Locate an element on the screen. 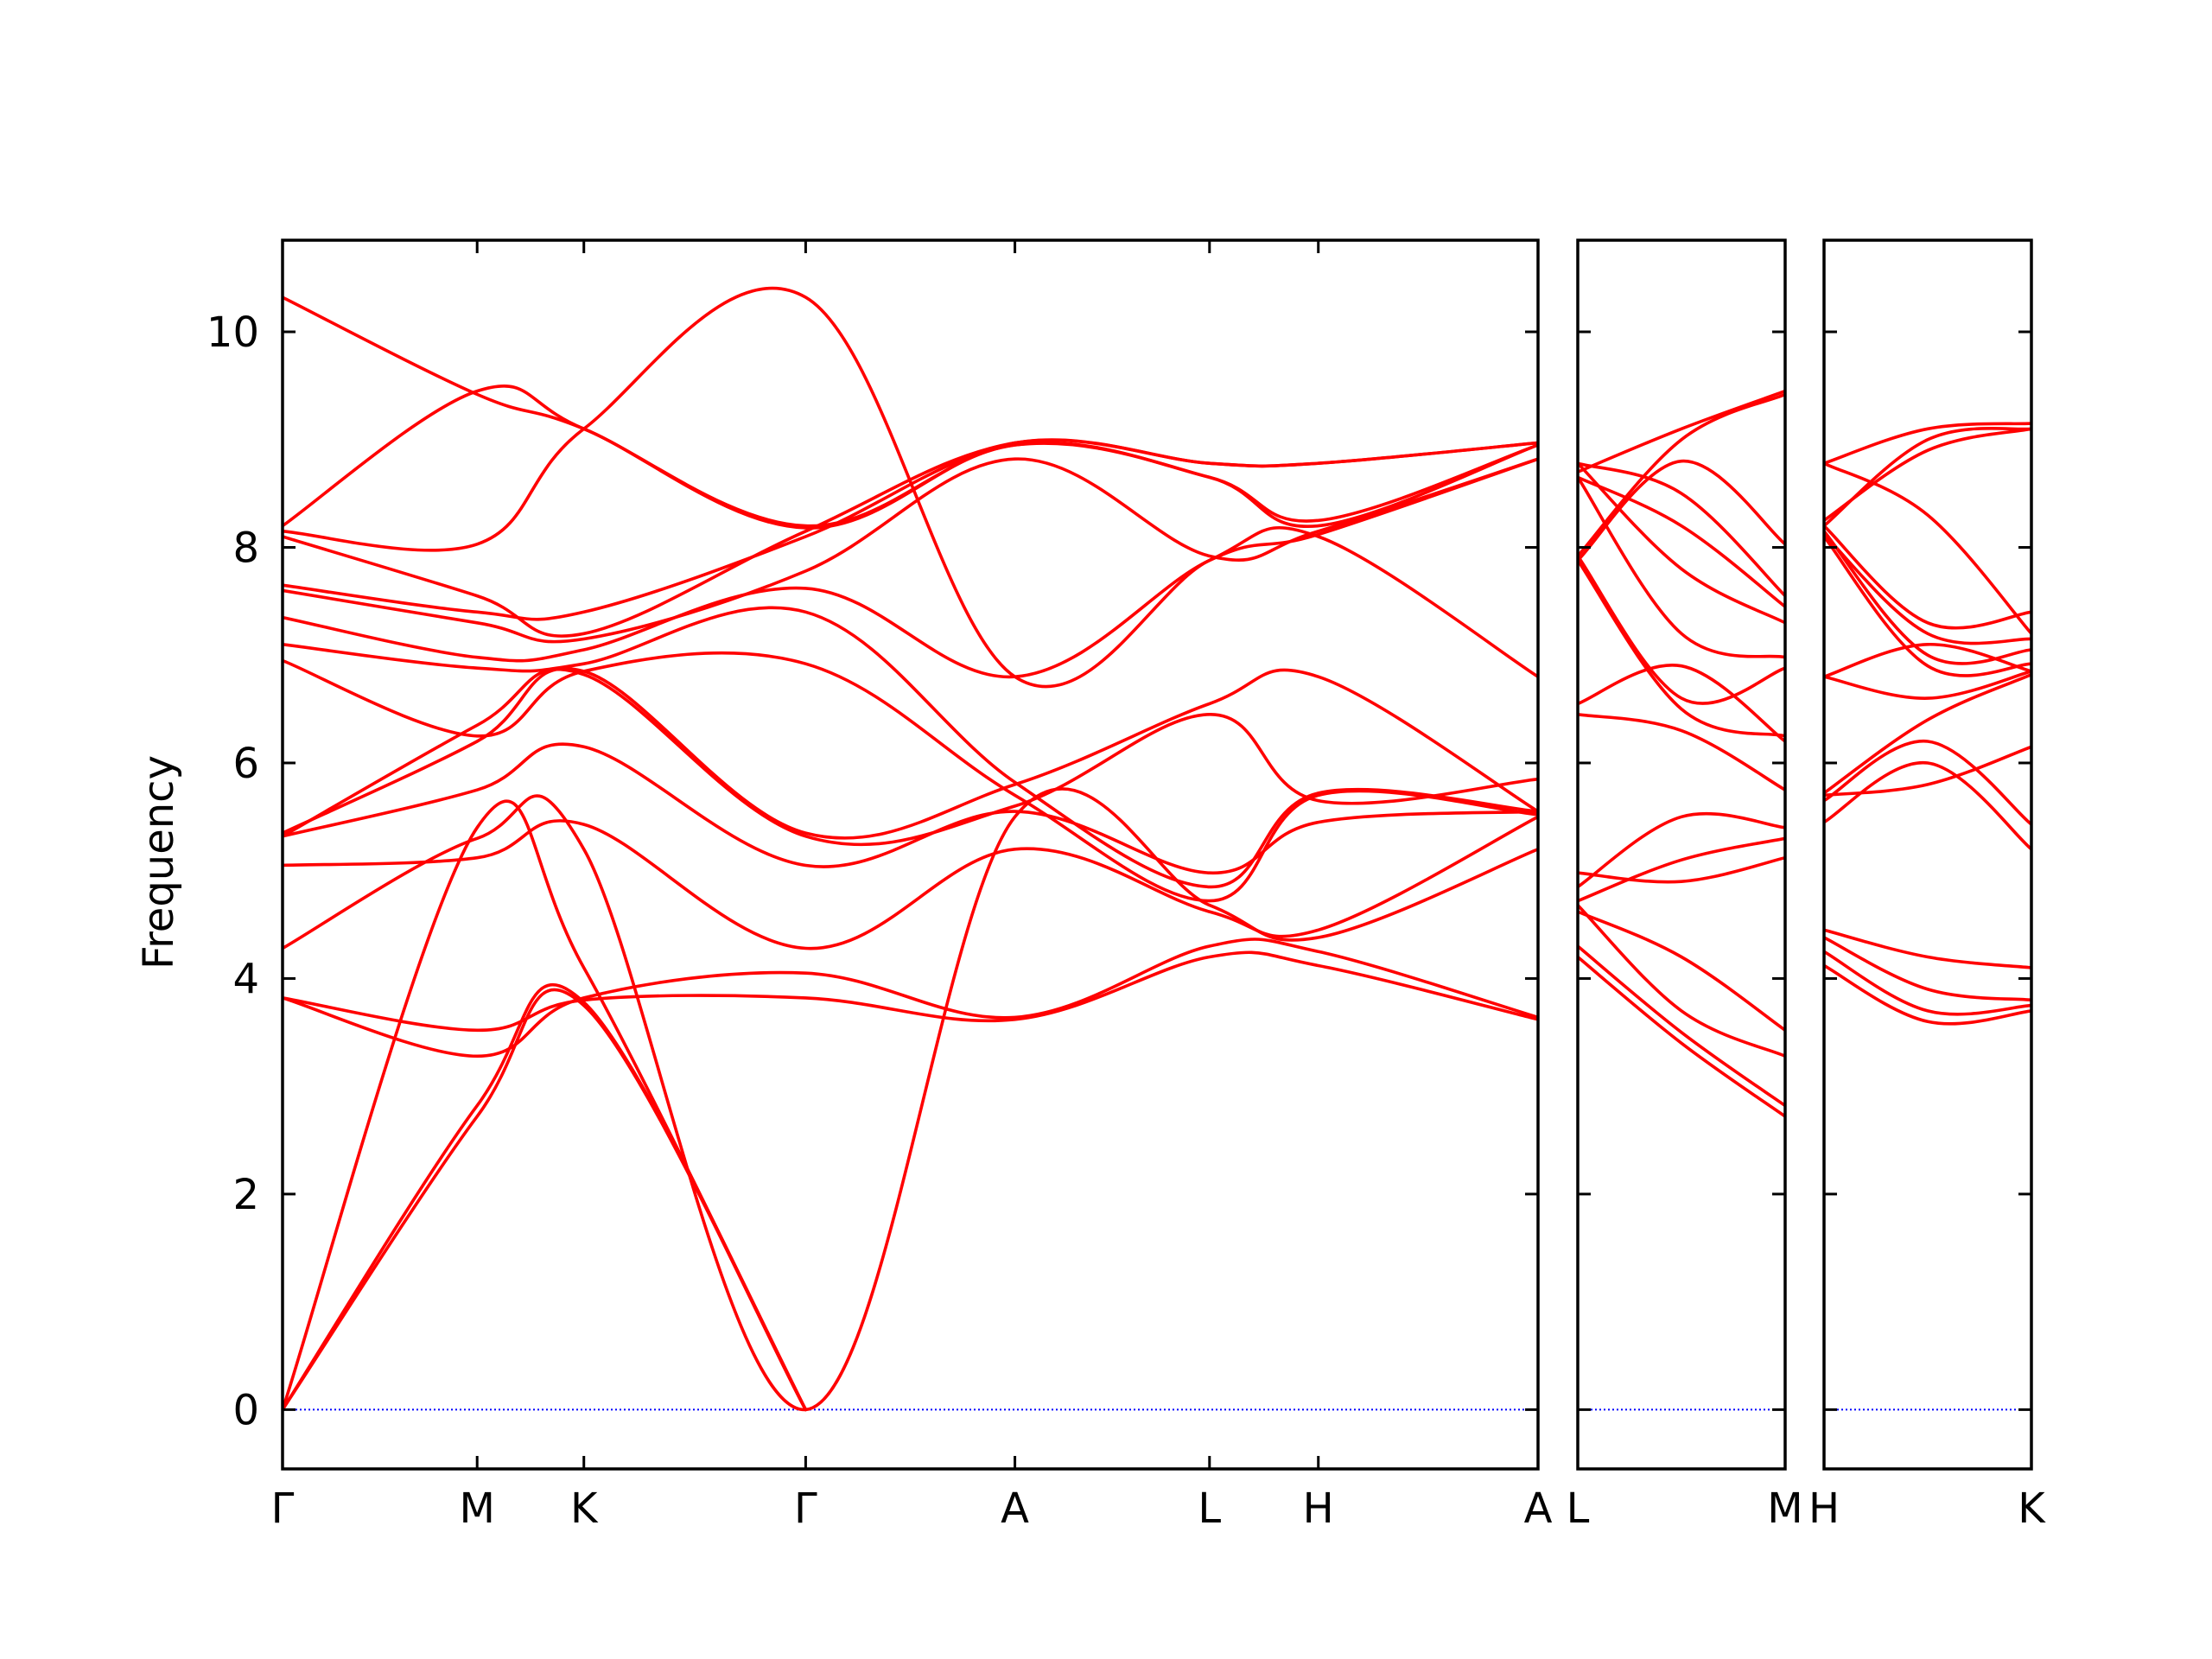  panel-1-bands is located at coordinates (1681, 900).